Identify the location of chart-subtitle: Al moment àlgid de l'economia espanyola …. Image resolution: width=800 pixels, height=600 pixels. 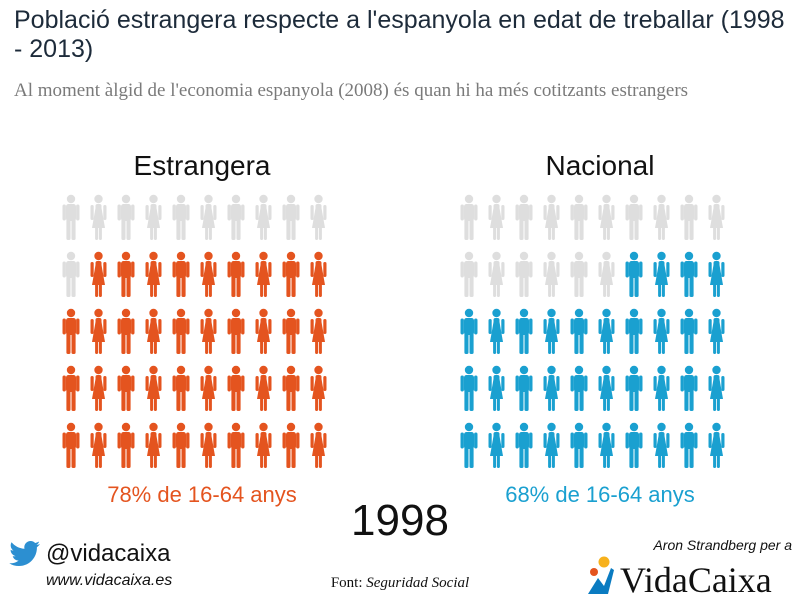
(351, 90).